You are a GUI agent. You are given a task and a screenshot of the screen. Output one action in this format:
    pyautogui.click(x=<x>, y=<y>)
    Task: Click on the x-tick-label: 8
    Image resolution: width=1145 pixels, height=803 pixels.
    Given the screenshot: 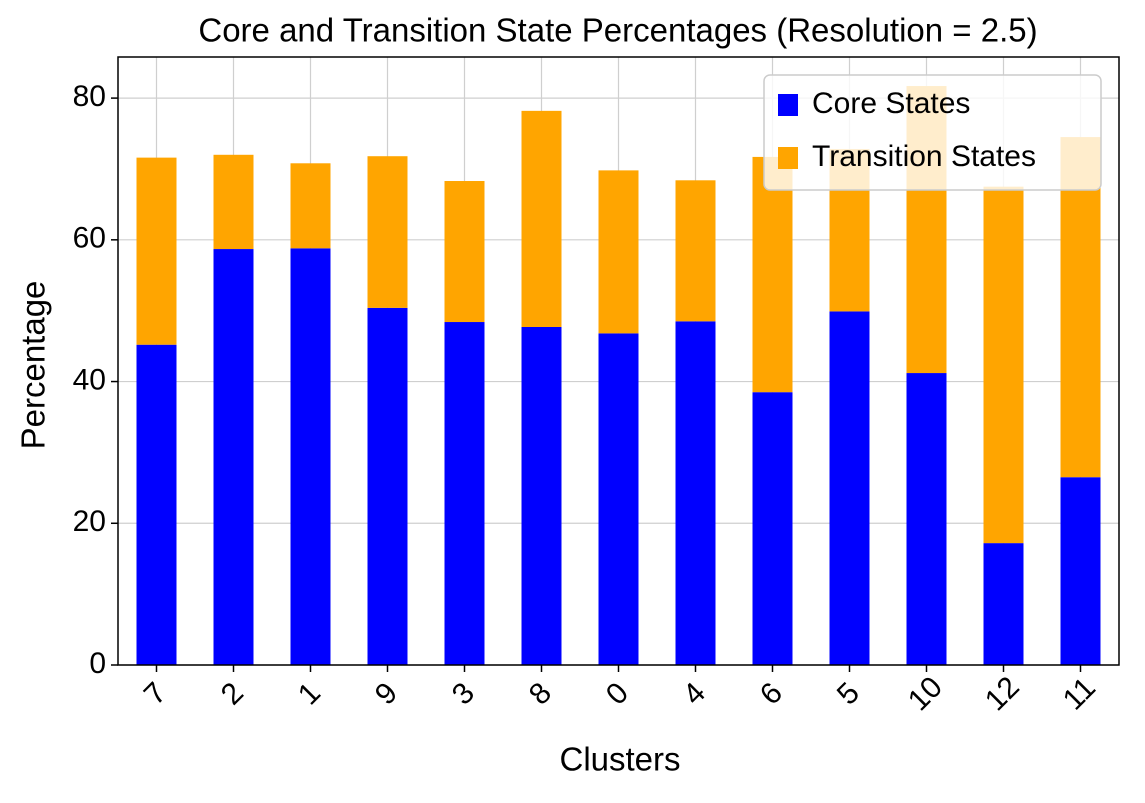 What is the action you would take?
    pyautogui.click(x=540, y=693)
    